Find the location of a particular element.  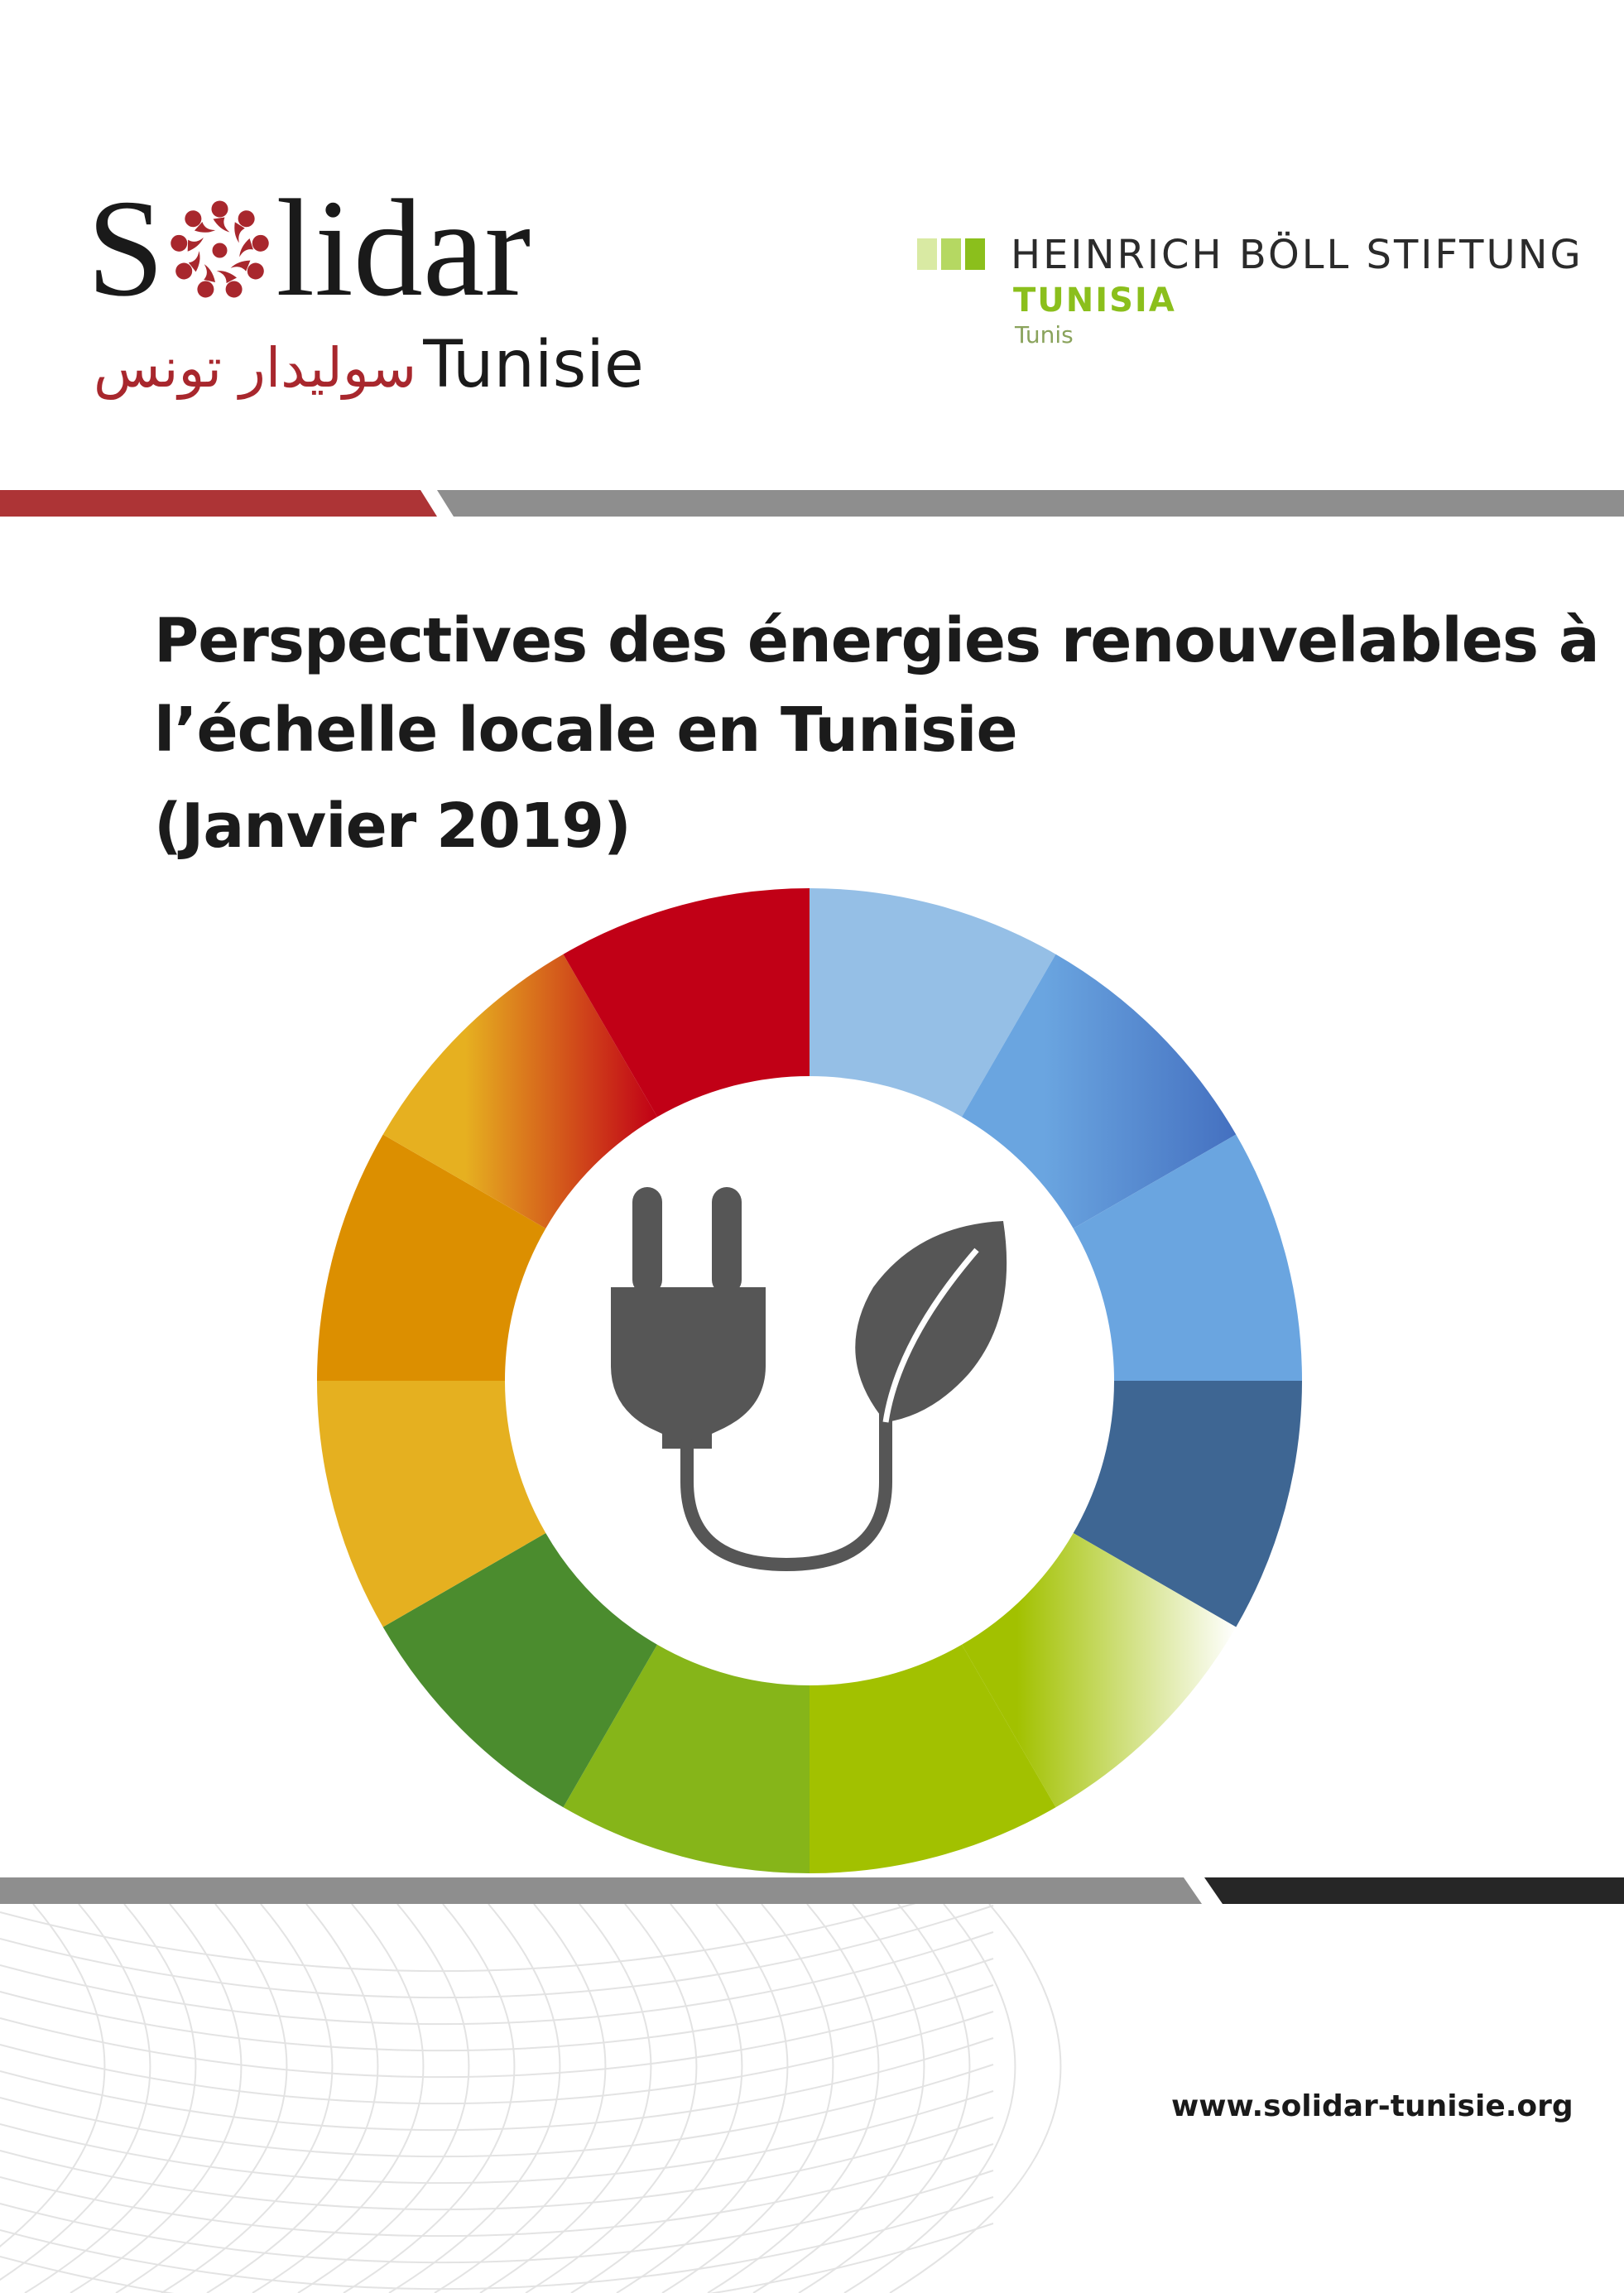

decorative-mesh is located at coordinates (531, 2098).